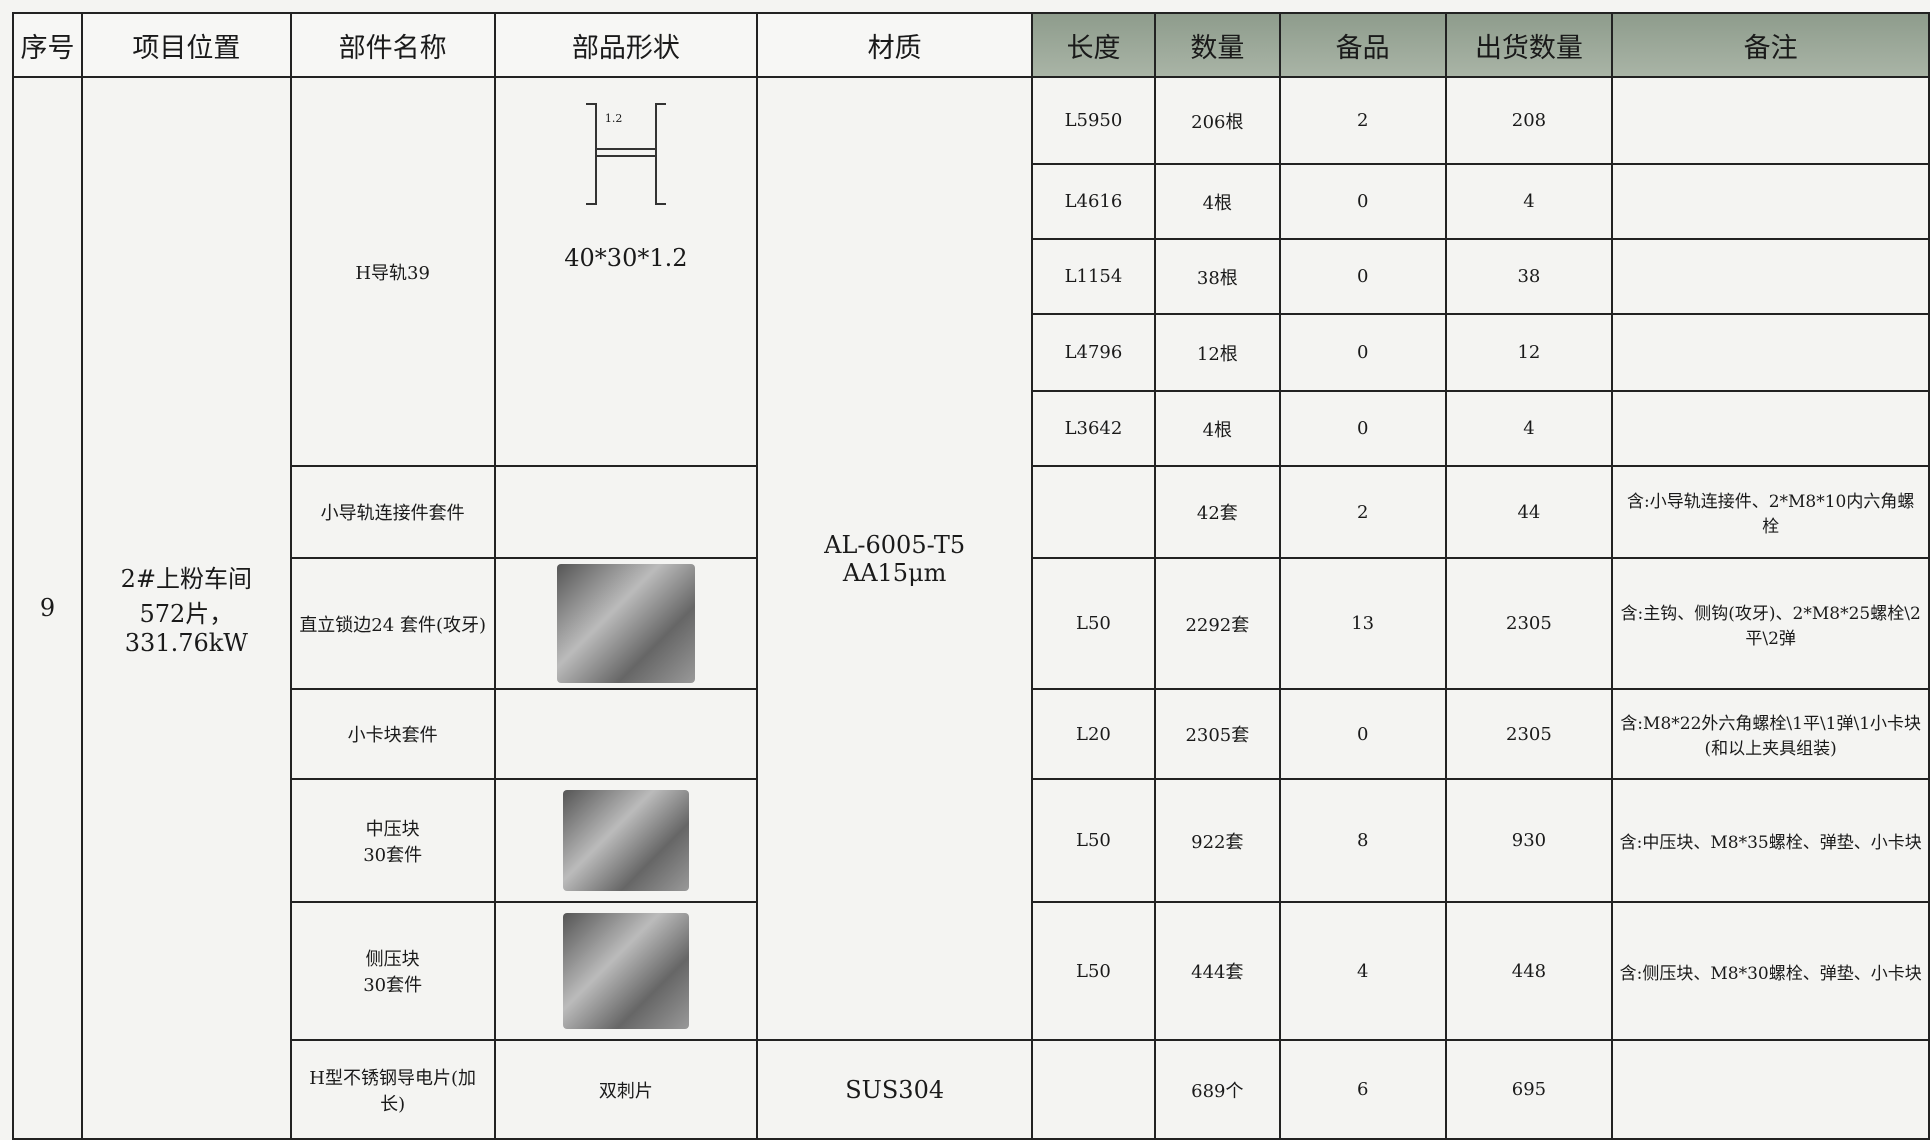 The image size is (1930, 1140). What do you see at coordinates (1529, 120) in the screenshot?
I see `ship-cell: 208` at bounding box center [1529, 120].